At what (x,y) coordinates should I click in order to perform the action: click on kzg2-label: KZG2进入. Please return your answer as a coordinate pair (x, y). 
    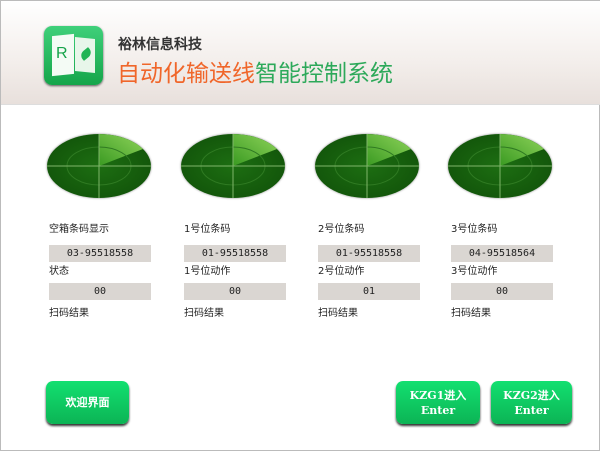
    Looking at the image, I should click on (531, 395).